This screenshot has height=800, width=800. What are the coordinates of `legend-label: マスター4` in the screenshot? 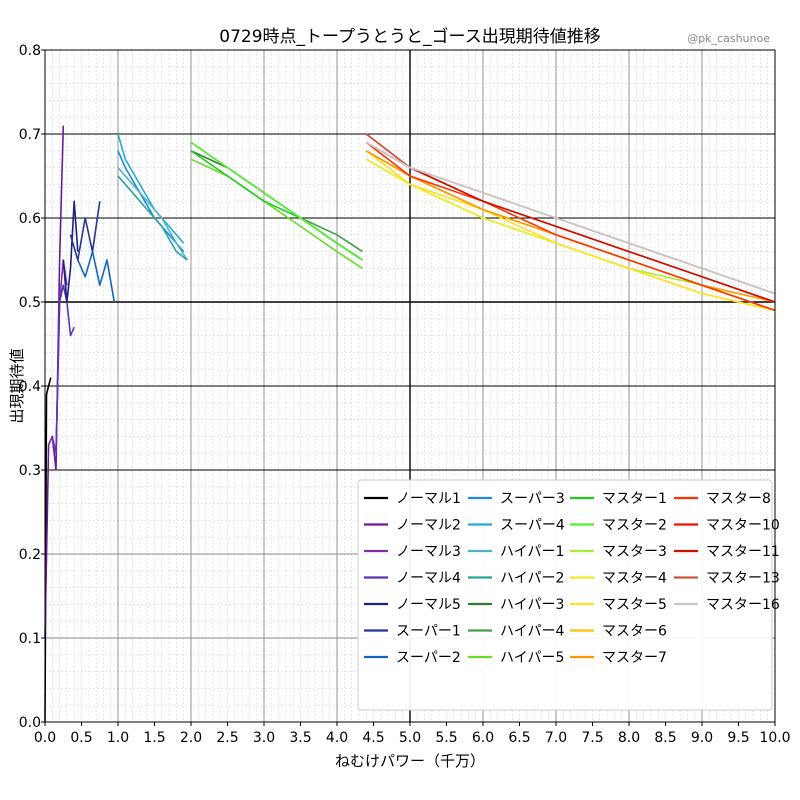 It's located at (634, 579).